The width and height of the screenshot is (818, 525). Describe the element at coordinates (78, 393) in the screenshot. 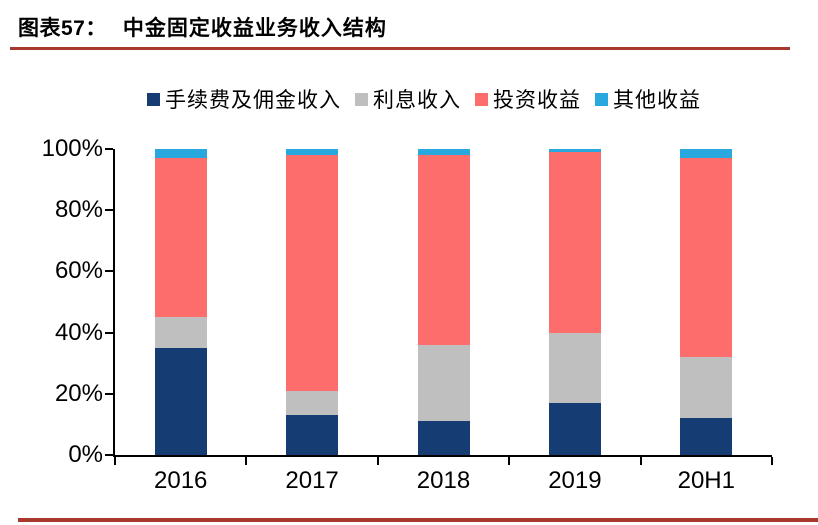

I see `y-axis-label: 20%` at that location.